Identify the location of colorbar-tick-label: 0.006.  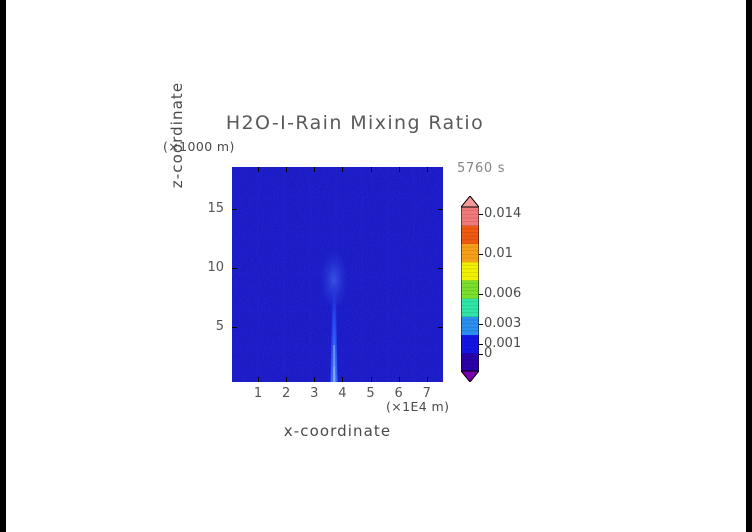
(503, 293).